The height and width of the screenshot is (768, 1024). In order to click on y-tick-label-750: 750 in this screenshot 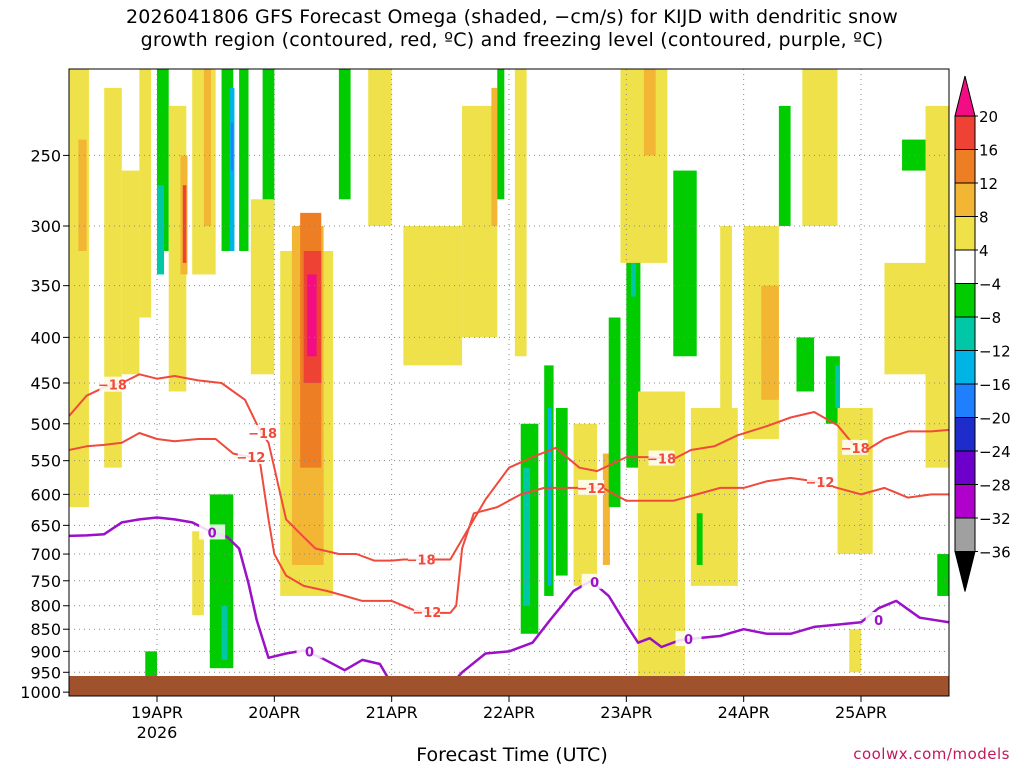, I will do `click(45, 581)`.